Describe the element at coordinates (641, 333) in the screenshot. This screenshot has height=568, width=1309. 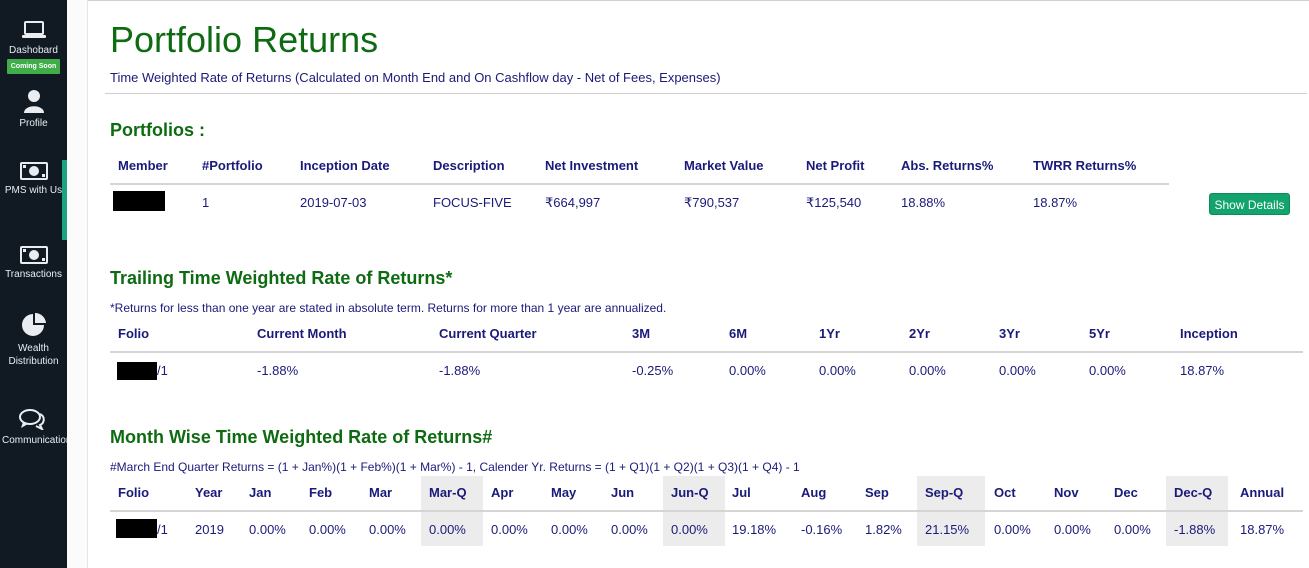
I see `column-header: 3M` at that location.